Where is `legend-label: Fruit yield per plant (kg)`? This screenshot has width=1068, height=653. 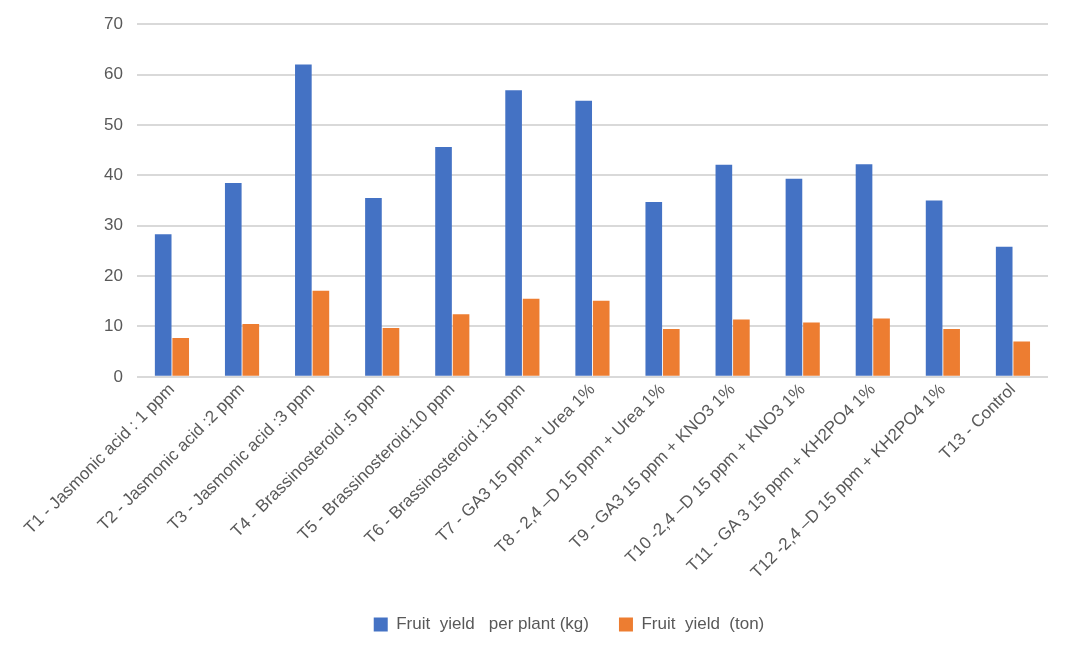
legend-label: Fruit yield per plant (kg) is located at coordinates (492, 624).